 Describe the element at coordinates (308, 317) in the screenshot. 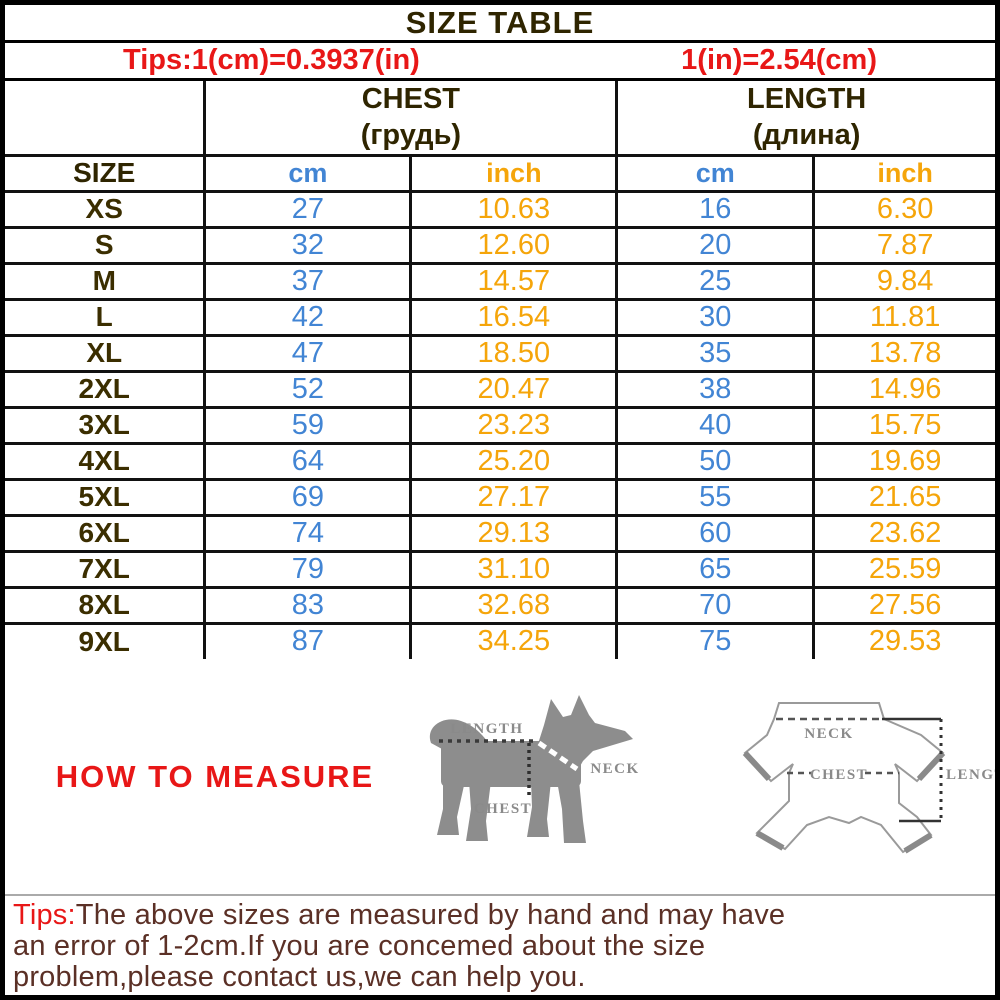

I see `chest-cm-cell: 42` at that location.